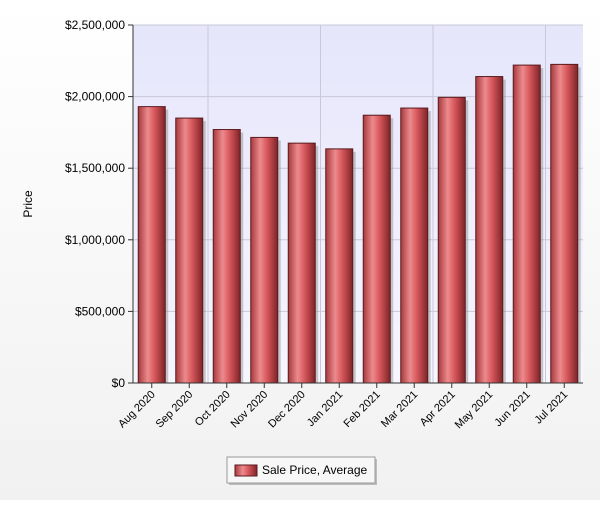 Image resolution: width=600 pixels, height=505 pixels. Describe the element at coordinates (512, 409) in the screenshot. I see `x-tick-label: Jun 2021` at that location.